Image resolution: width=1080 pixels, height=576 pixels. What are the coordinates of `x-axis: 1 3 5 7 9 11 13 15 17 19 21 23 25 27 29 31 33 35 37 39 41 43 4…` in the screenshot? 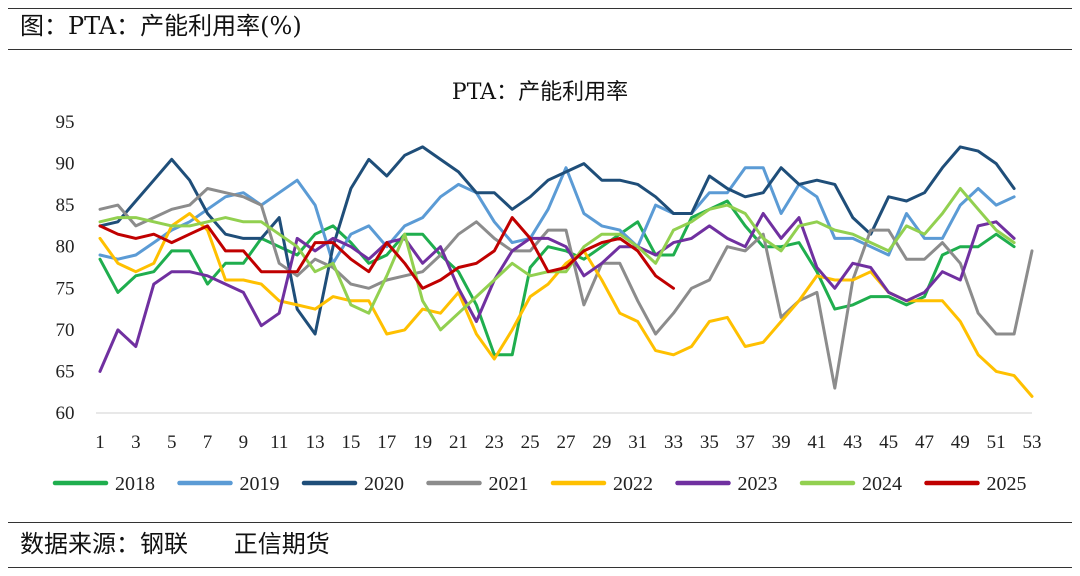 It's located at (568, 432).